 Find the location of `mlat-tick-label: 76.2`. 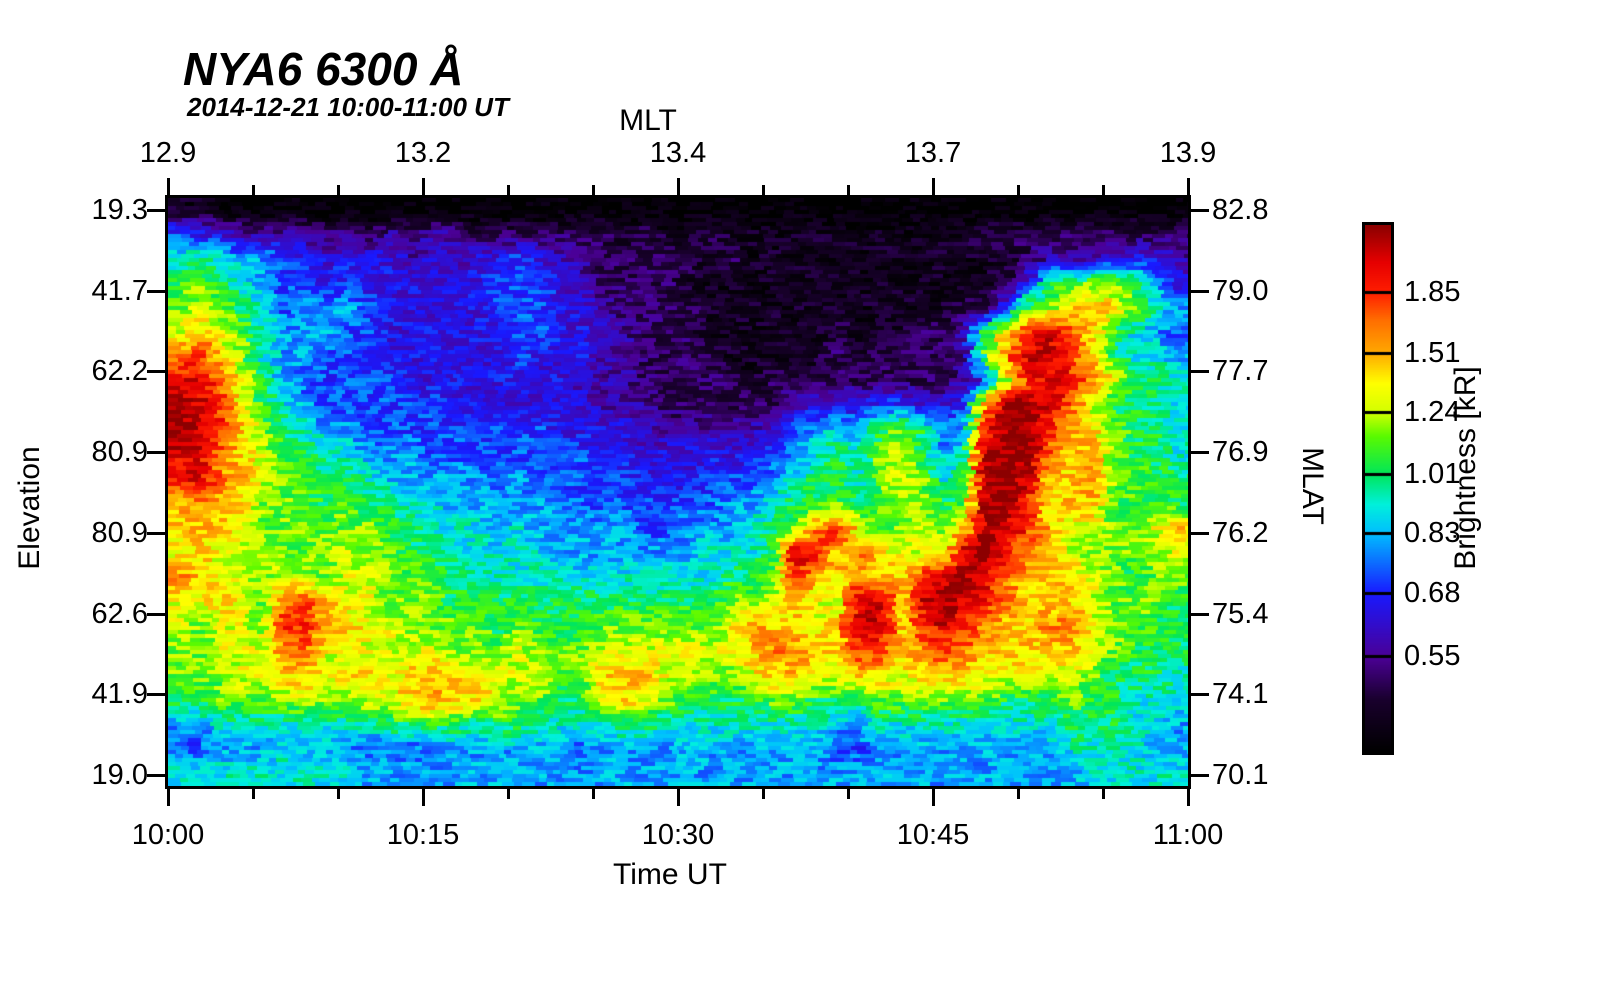

mlat-tick-label: 76.2 is located at coordinates (1240, 532).